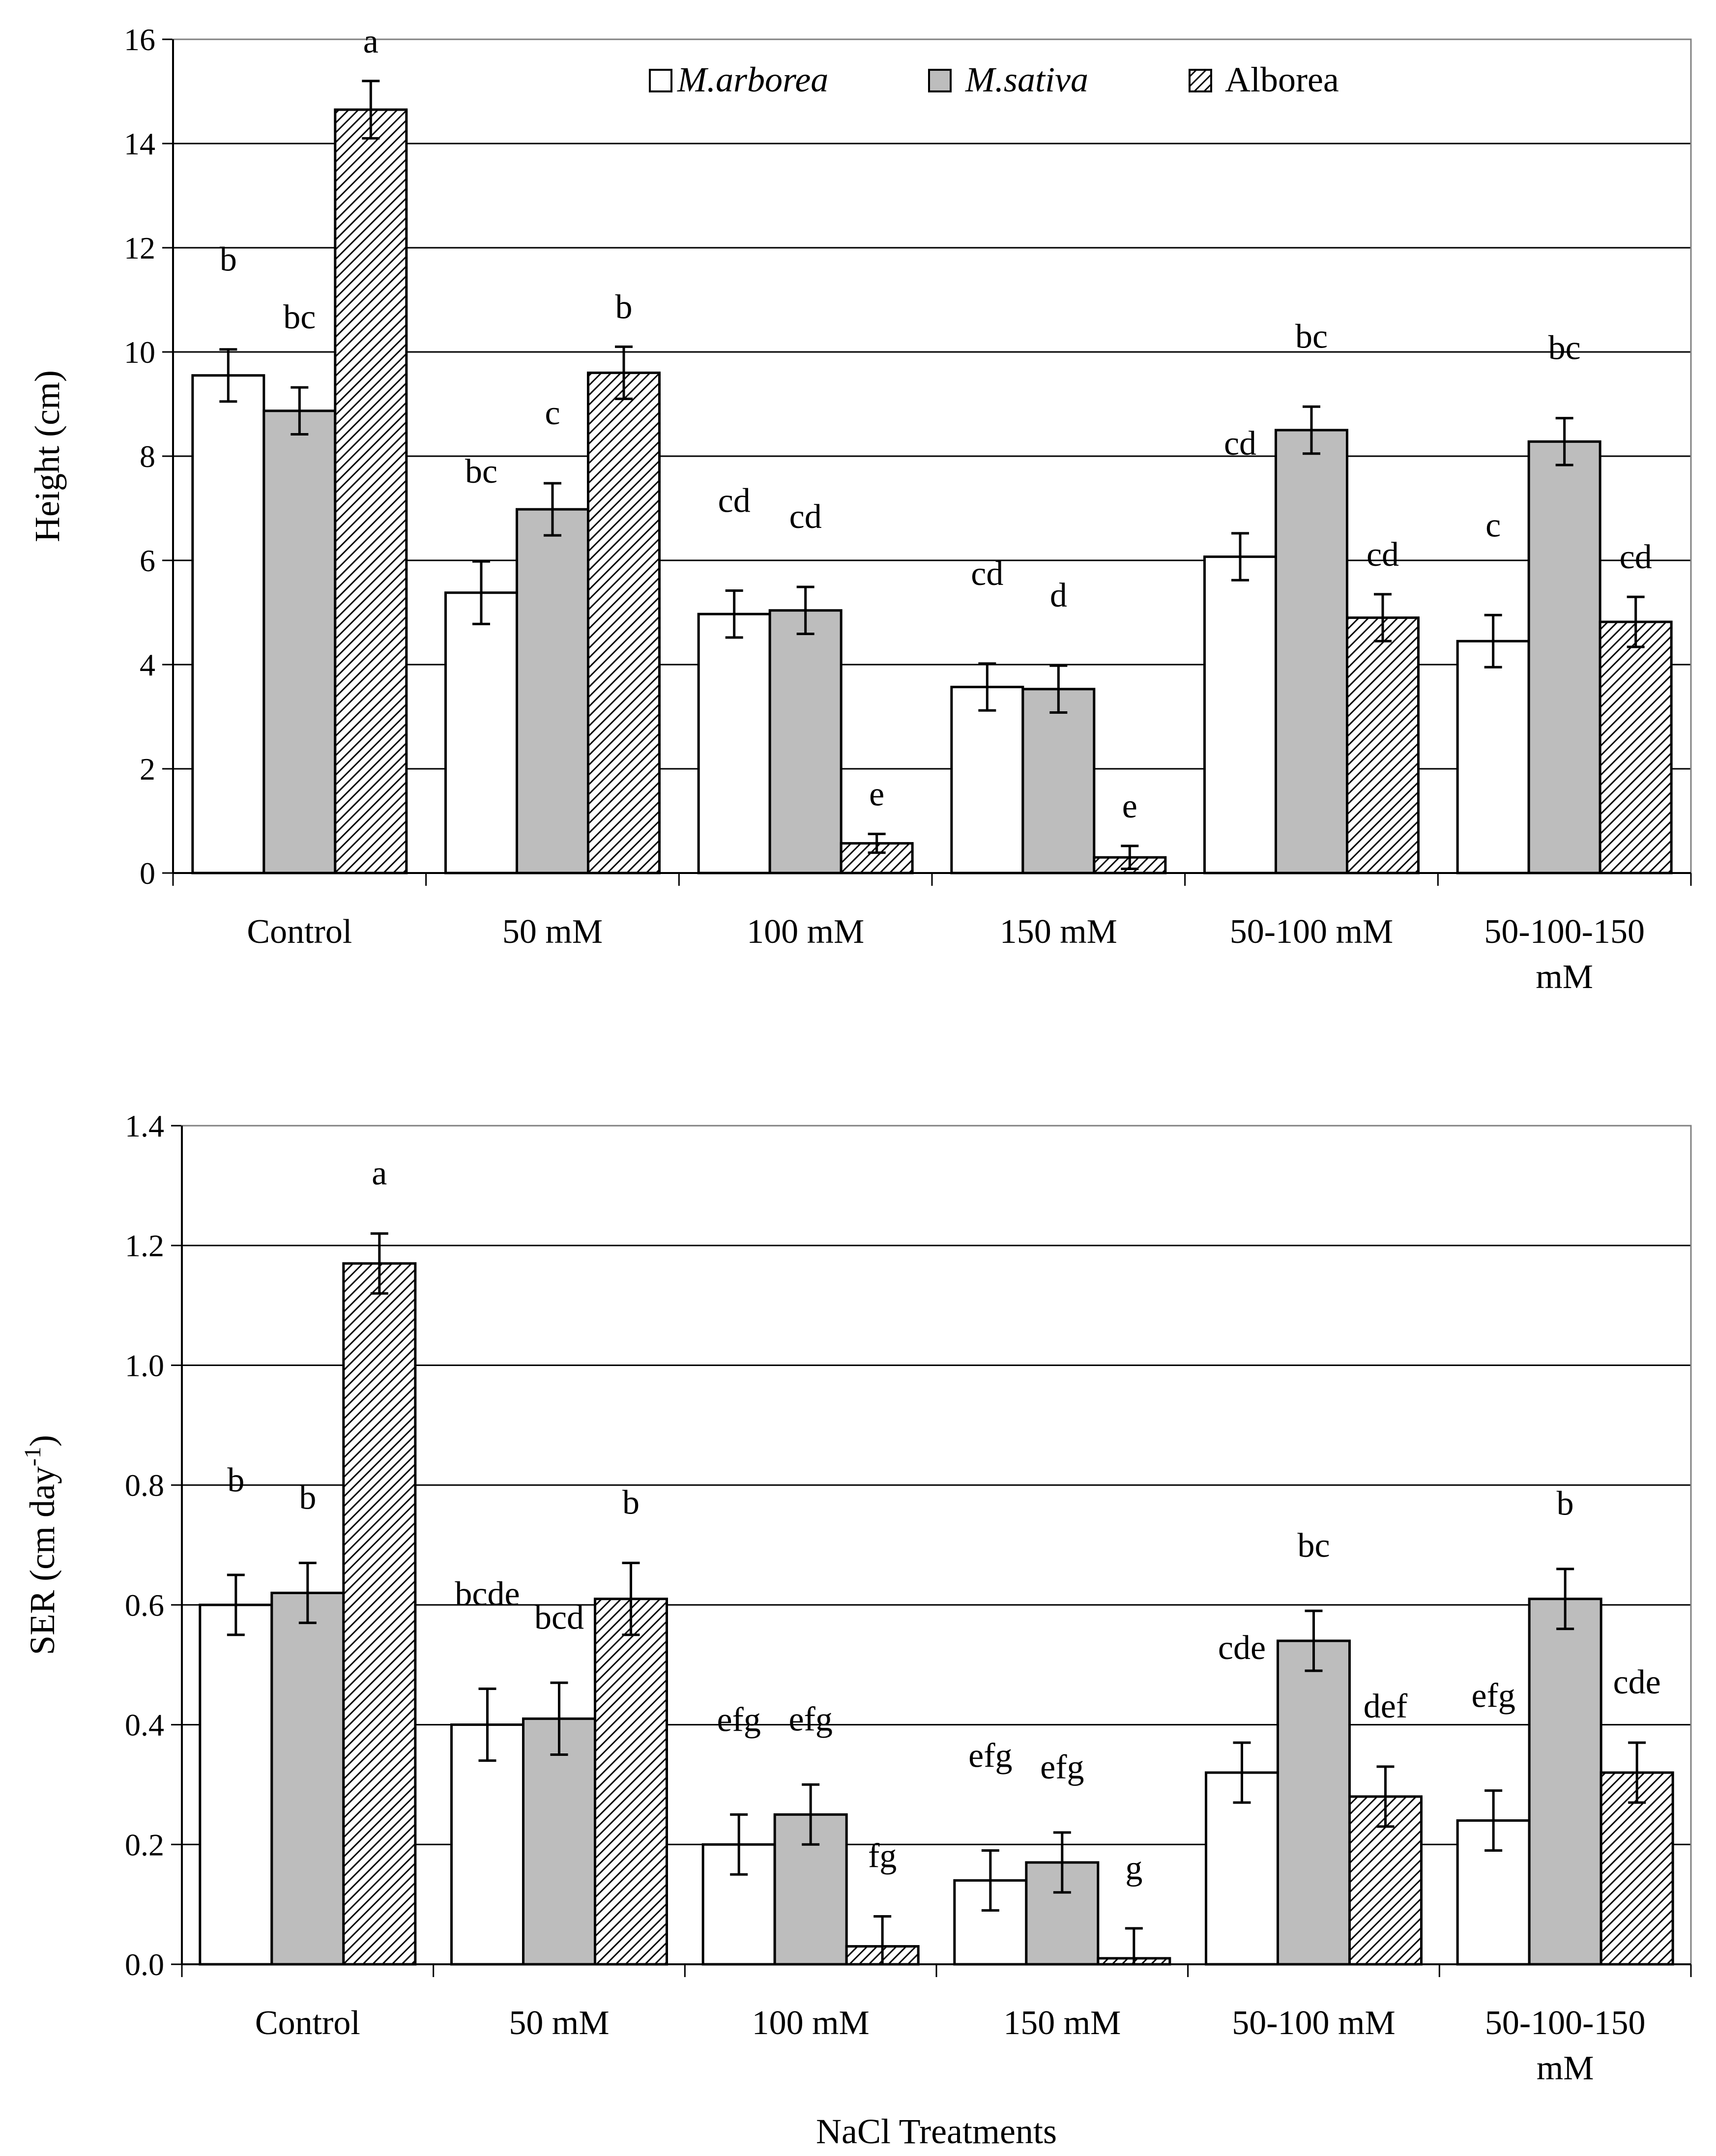  I want to click on y-tick-label: 6, so click(147, 560).